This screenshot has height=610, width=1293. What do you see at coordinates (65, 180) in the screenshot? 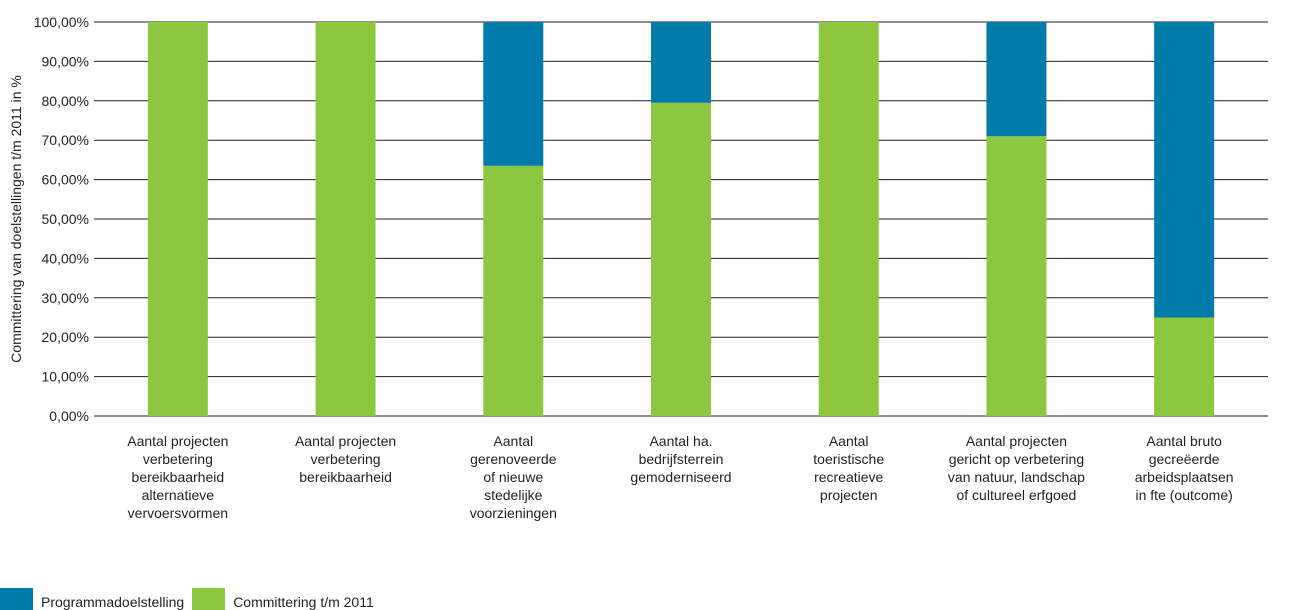
I see `y-tick-label: 60,00%` at bounding box center [65, 180].